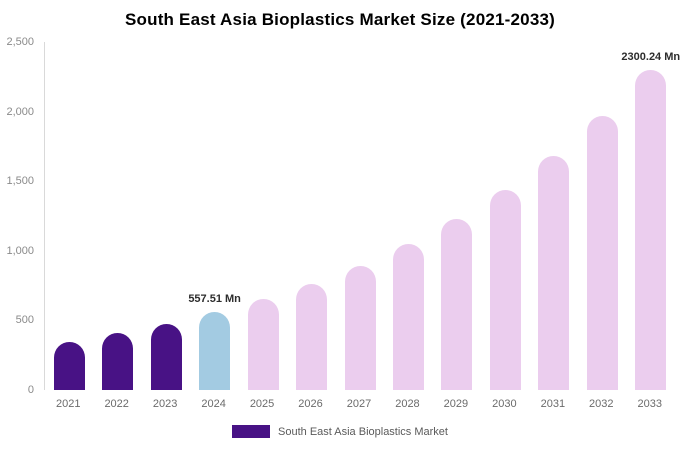 This screenshot has width=680, height=450. I want to click on x-tick-label: 2032, so click(601, 404).